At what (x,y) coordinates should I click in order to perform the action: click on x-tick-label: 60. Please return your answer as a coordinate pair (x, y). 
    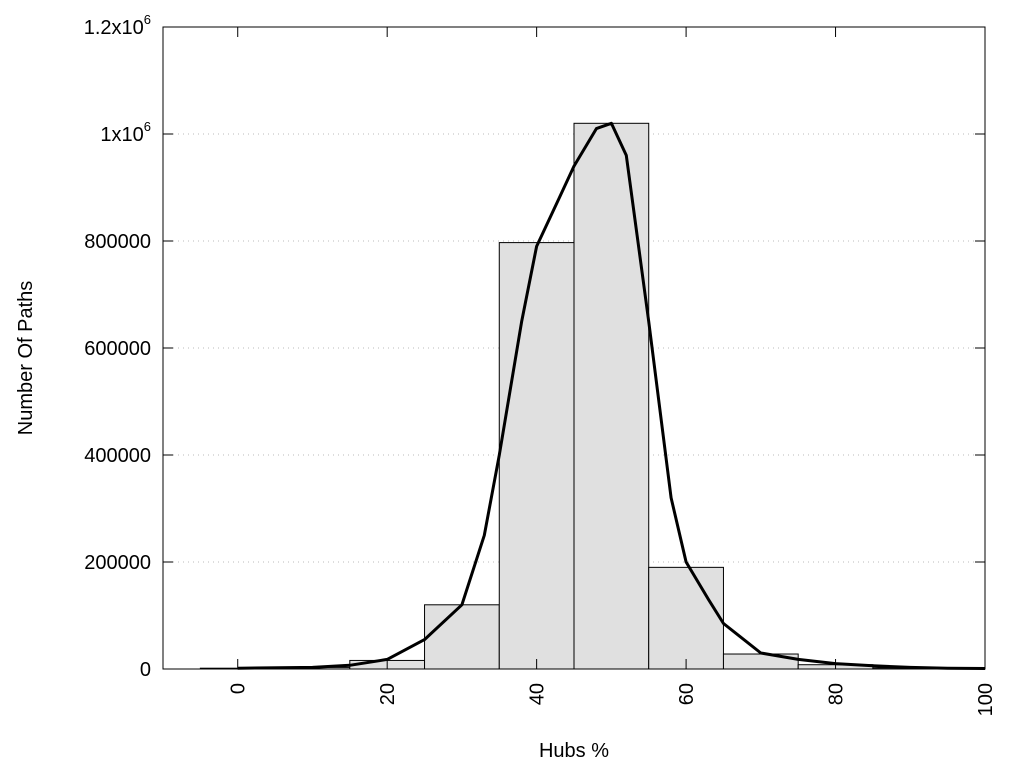
    Looking at the image, I should click on (687, 694).